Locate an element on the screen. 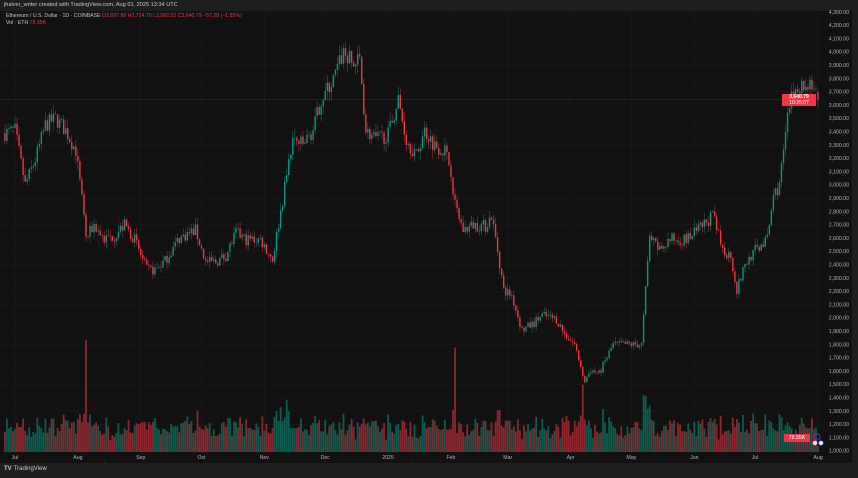 The width and height of the screenshot is (858, 478). volume-label: Vol · ETH is located at coordinates (17, 23).